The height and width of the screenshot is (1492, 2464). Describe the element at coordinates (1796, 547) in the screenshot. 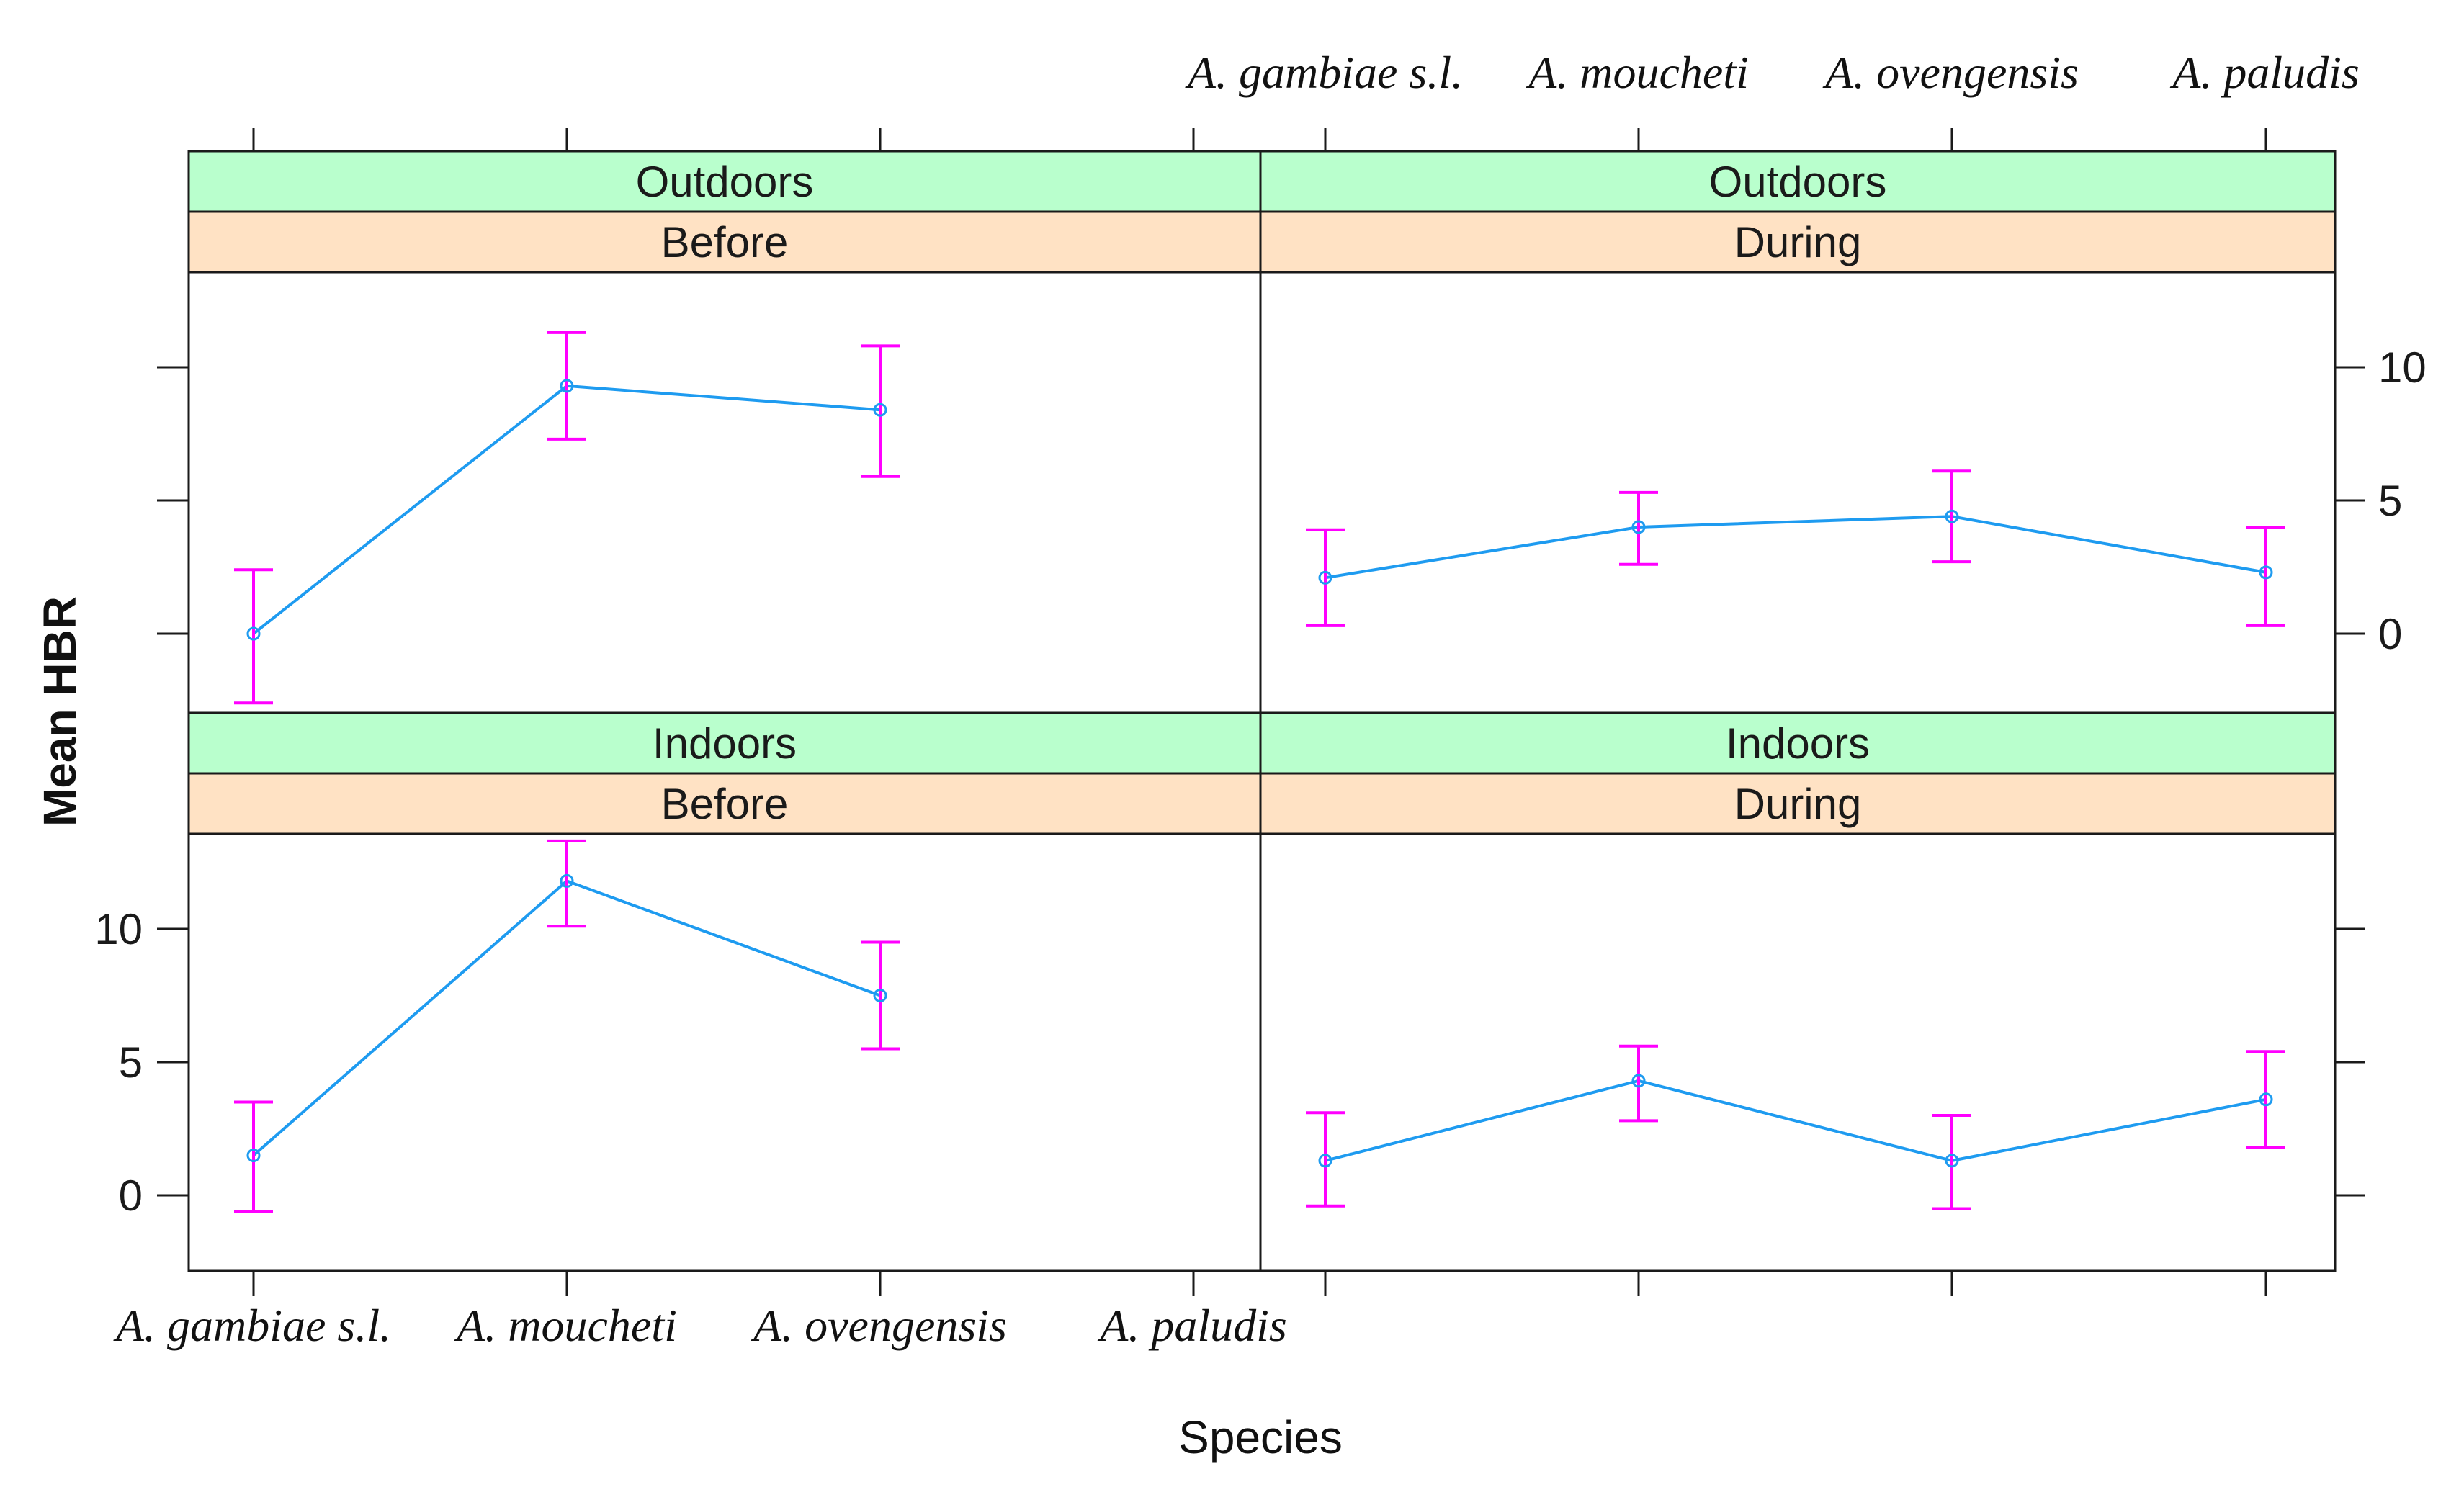

I see `series-line-outdoors-during` at that location.